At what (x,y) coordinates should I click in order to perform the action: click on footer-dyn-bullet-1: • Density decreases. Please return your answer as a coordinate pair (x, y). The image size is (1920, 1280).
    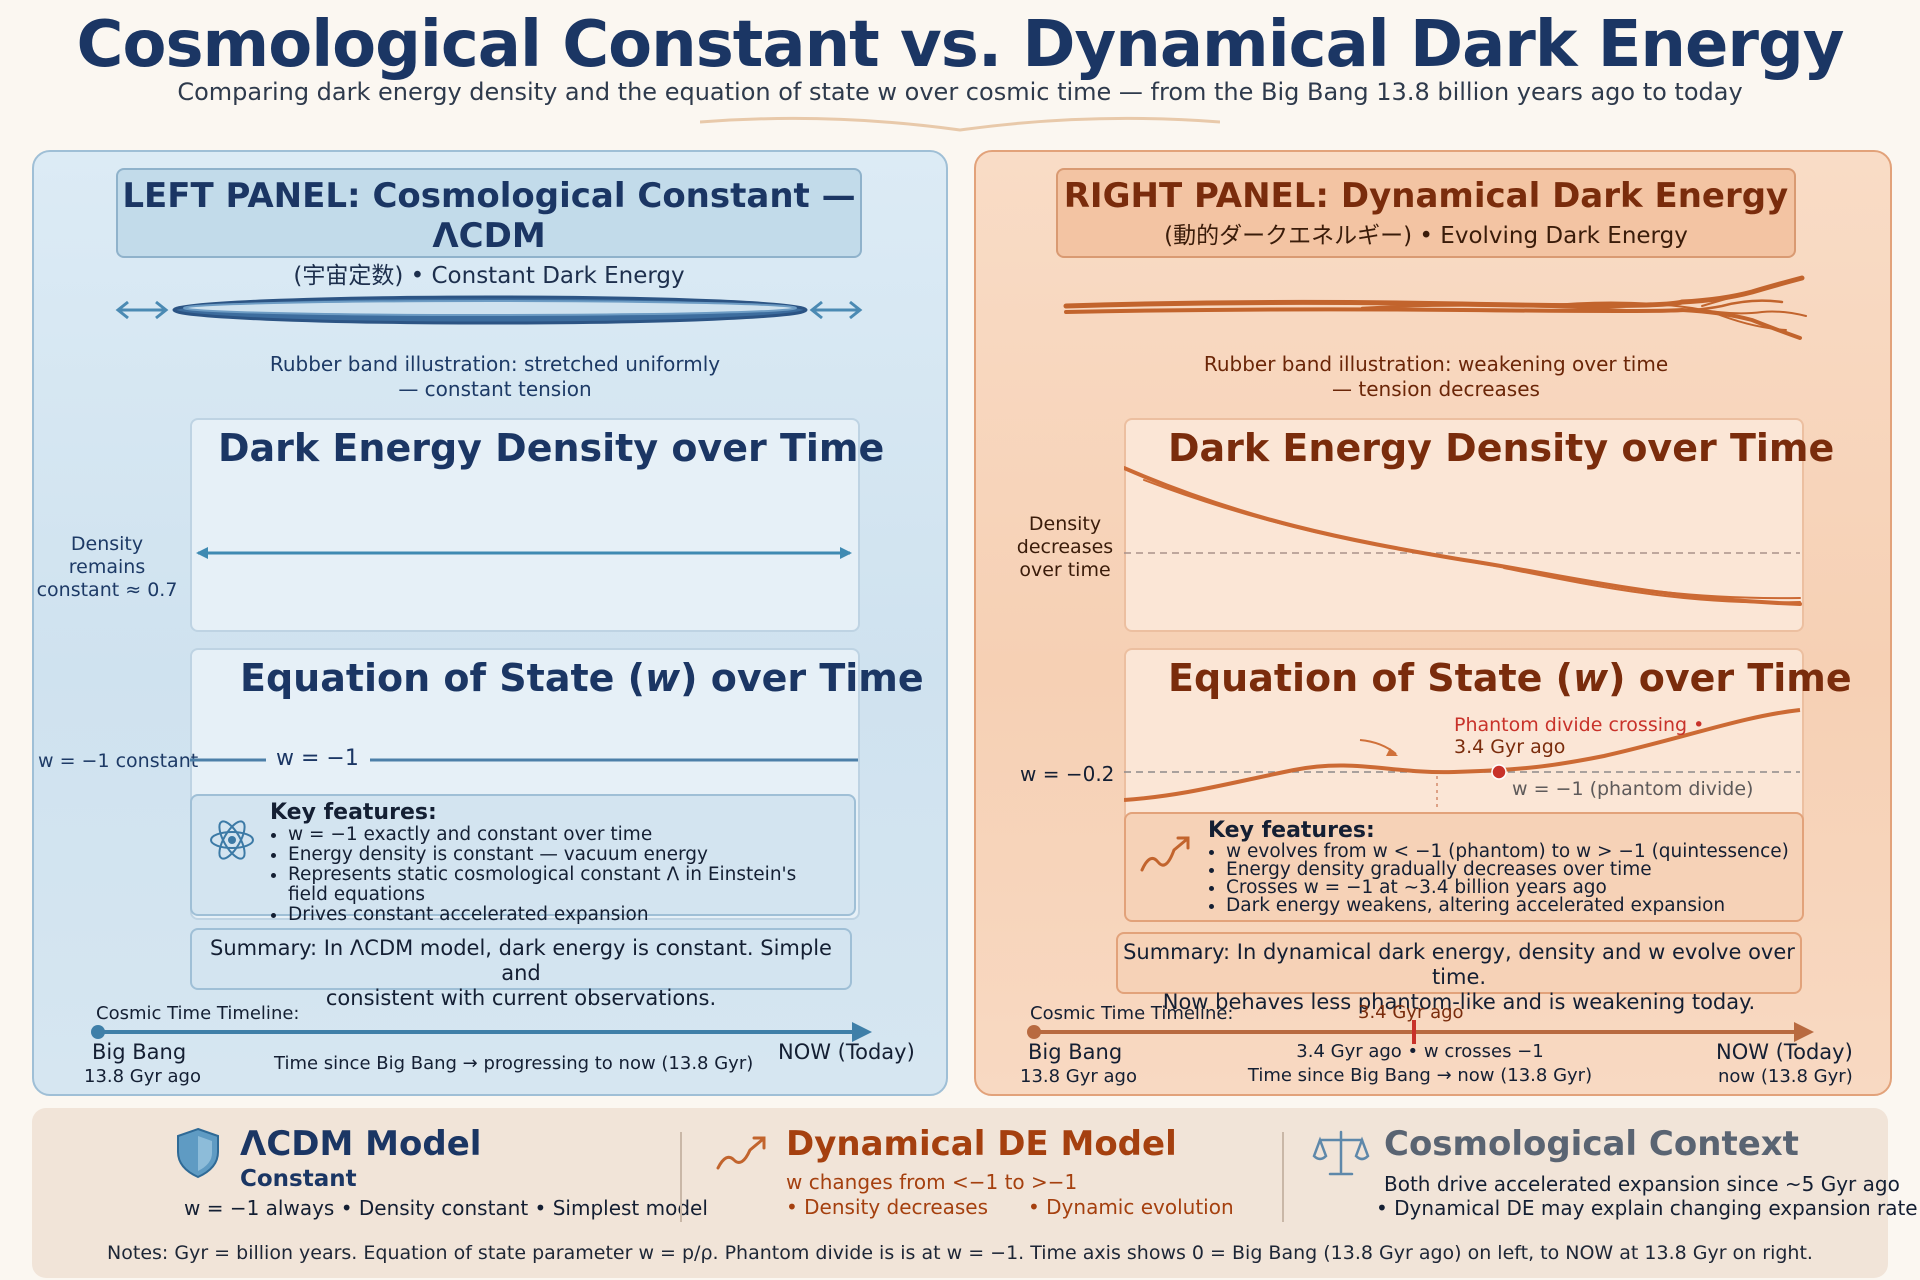
    Looking at the image, I should click on (887, 1207).